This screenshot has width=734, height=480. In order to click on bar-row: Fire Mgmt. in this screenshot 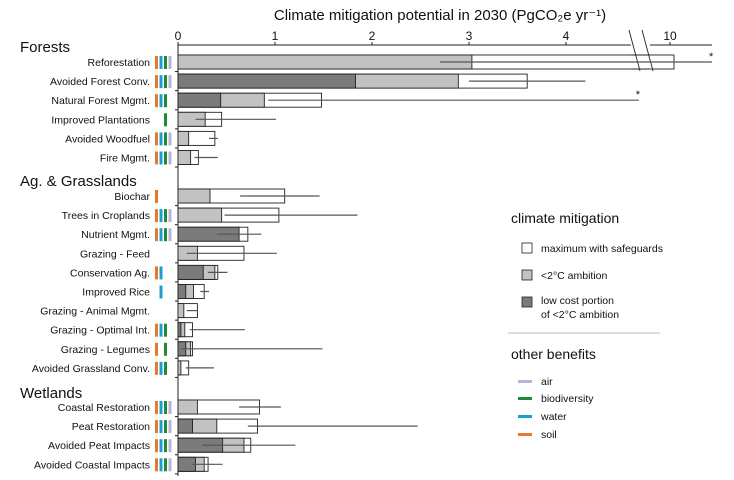, I will do `click(159, 159)`.